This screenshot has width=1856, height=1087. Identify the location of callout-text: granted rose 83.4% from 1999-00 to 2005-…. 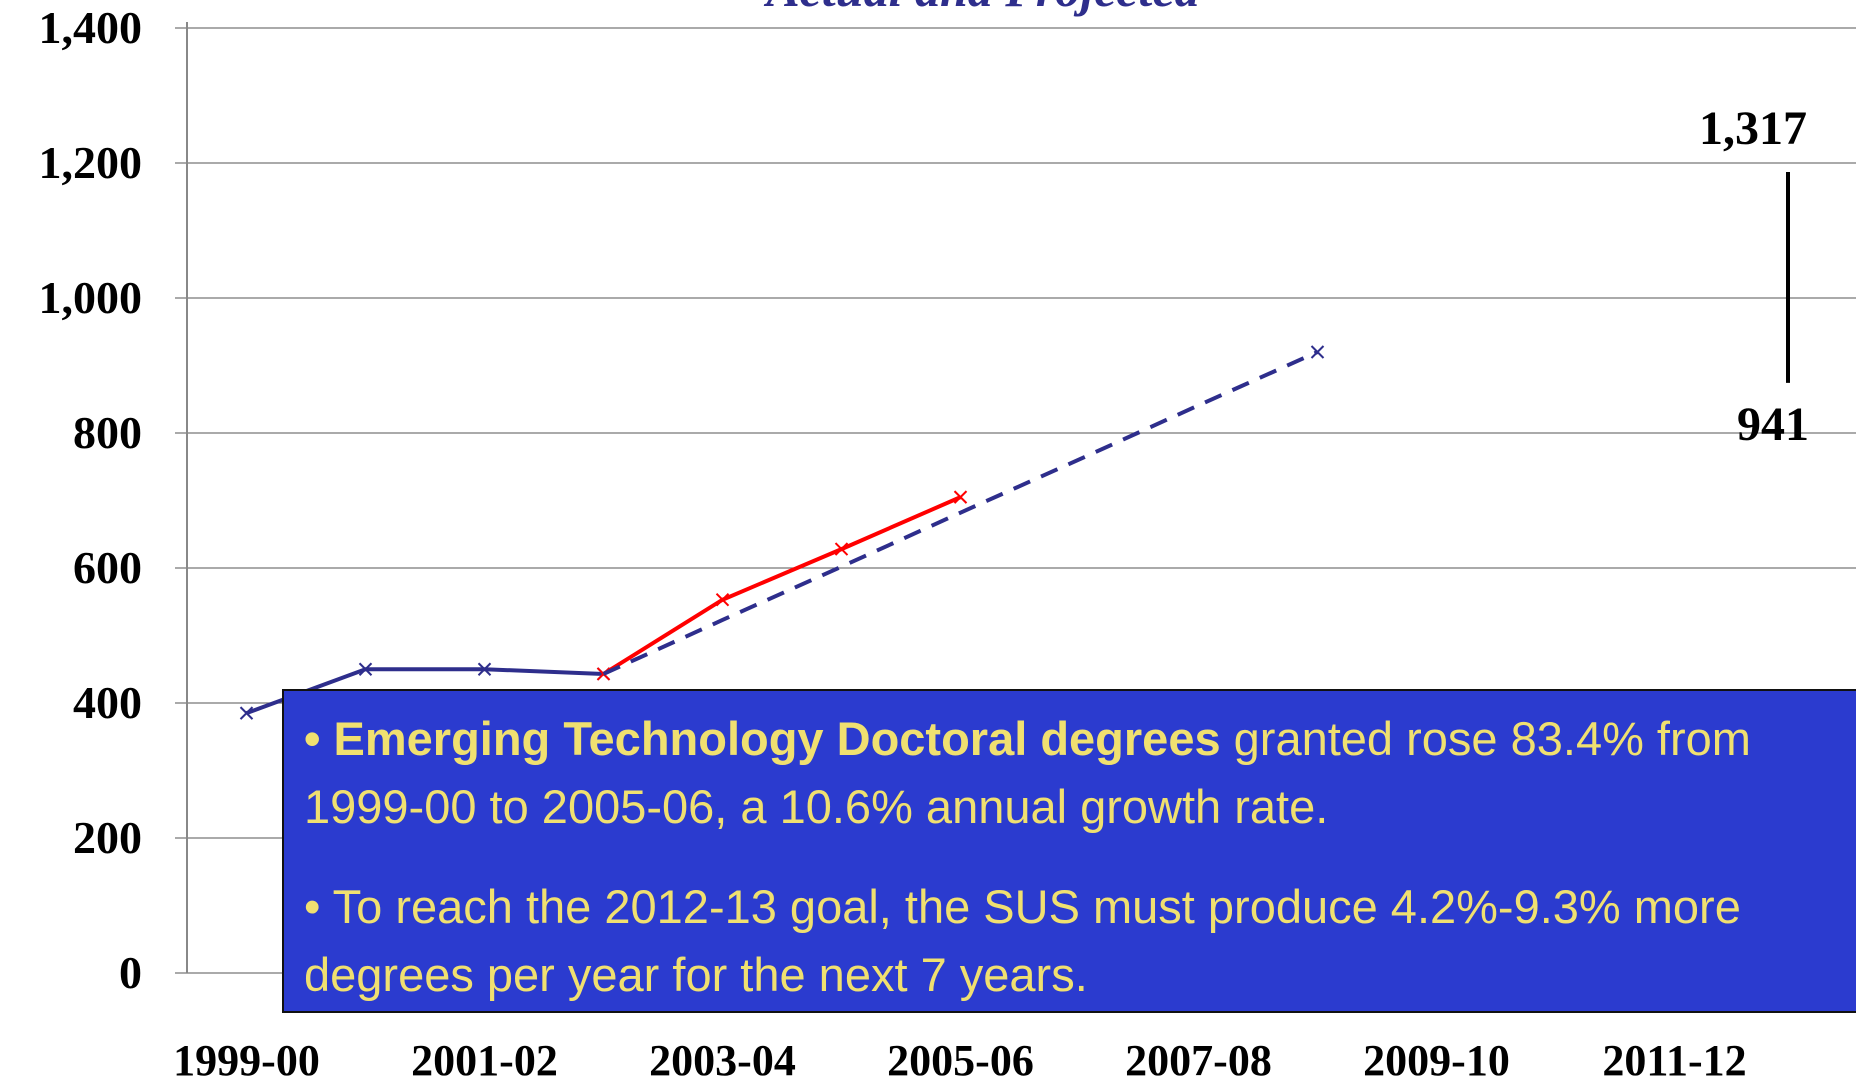
(1027, 772).